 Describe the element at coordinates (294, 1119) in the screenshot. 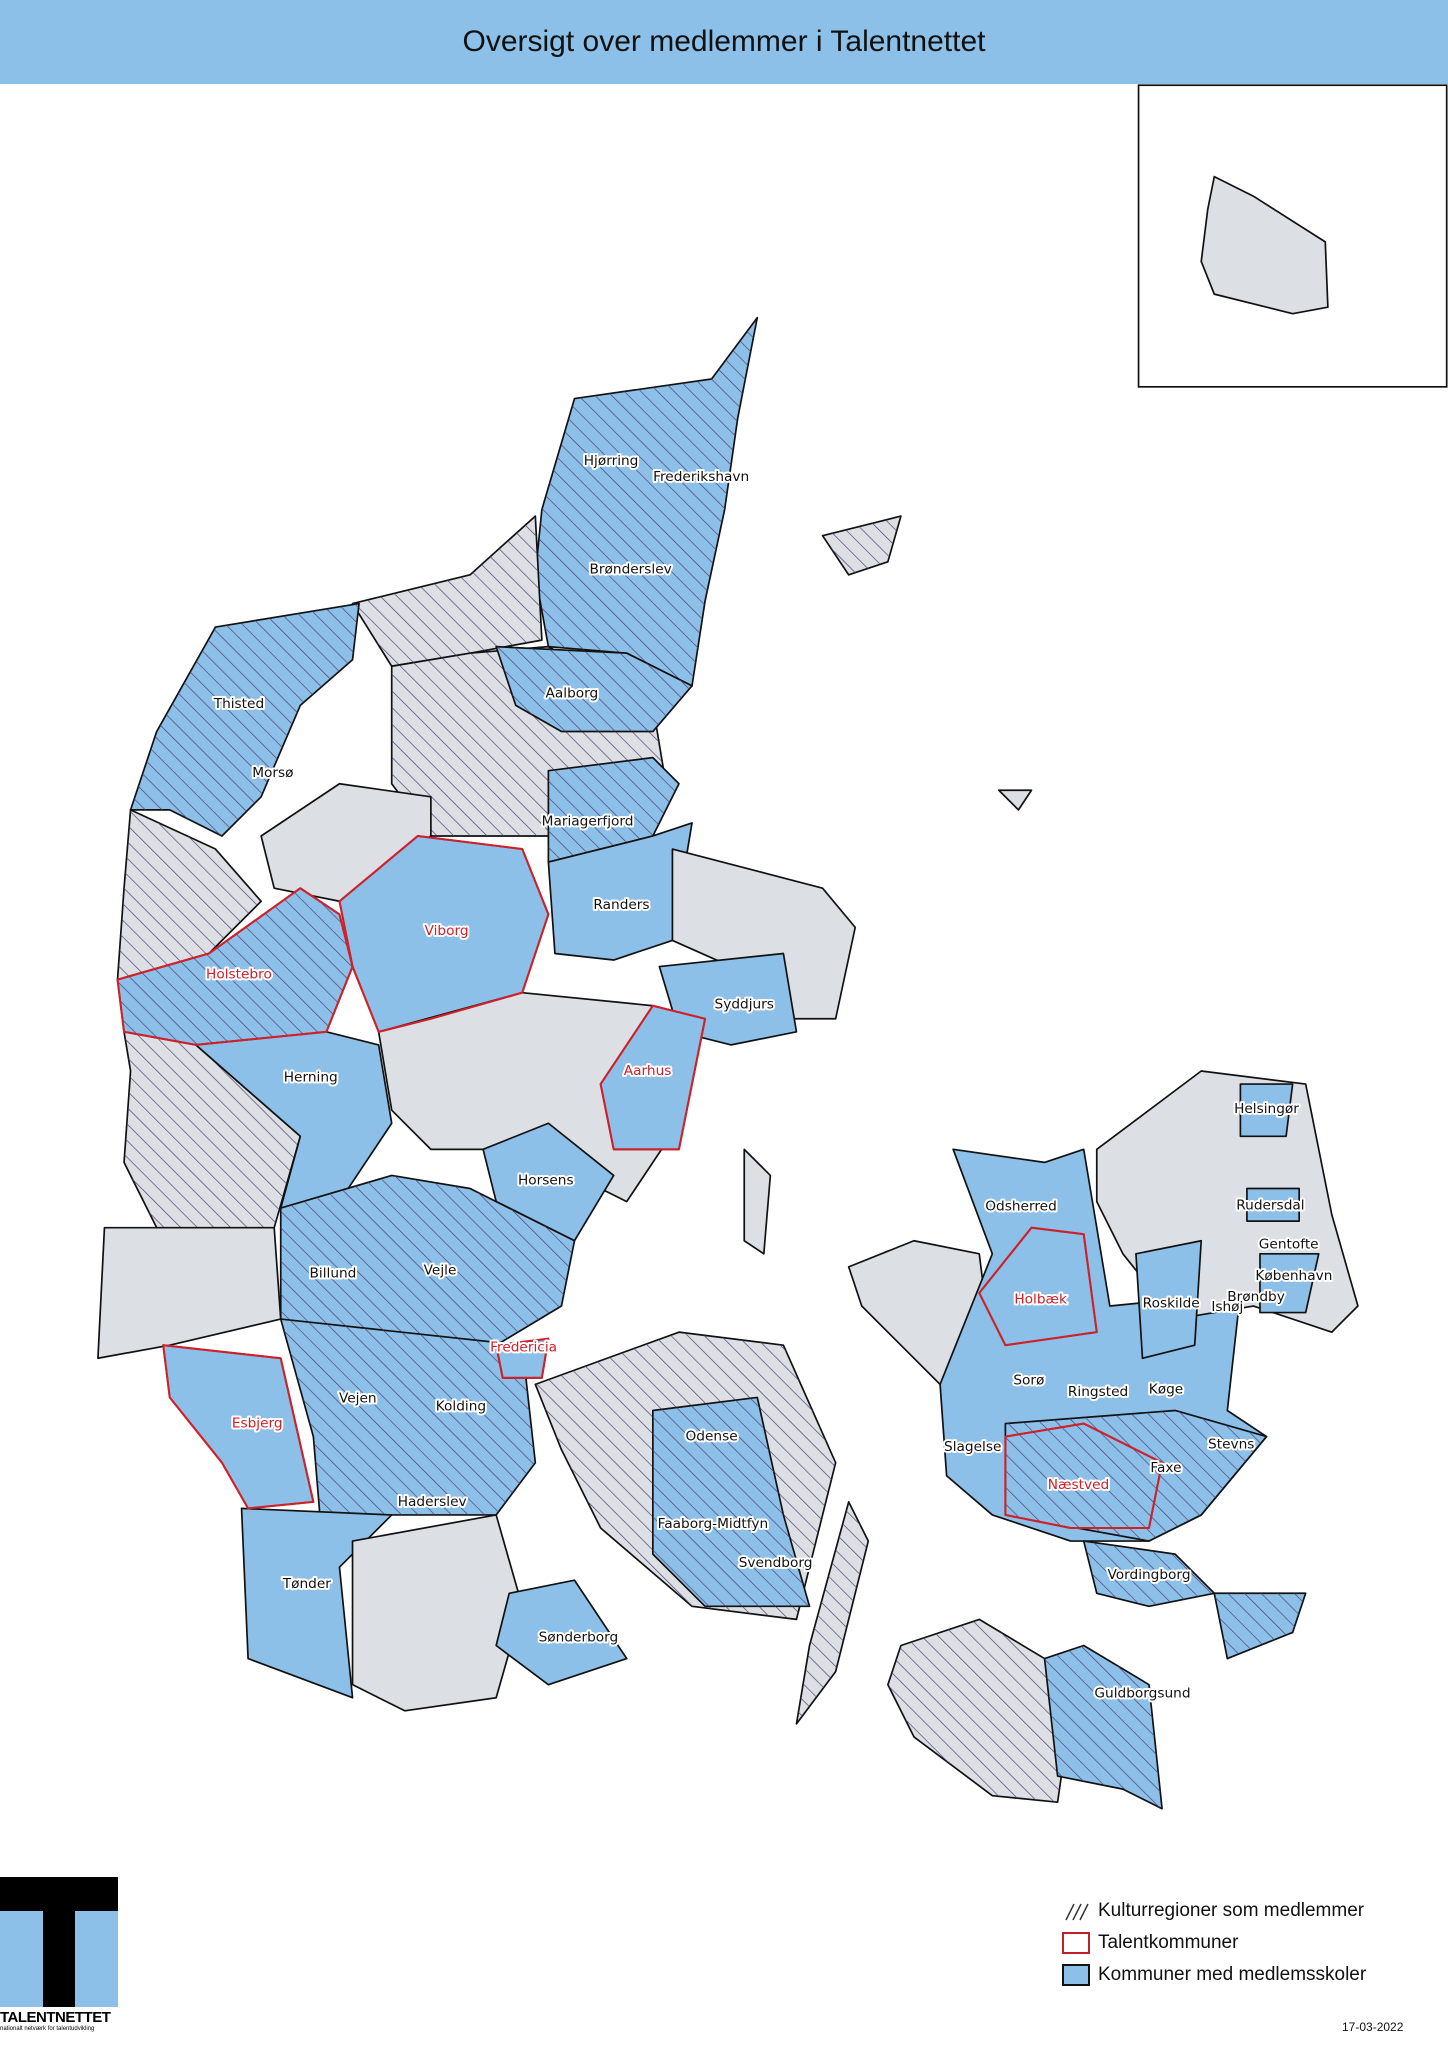

I see `region-herning` at that location.